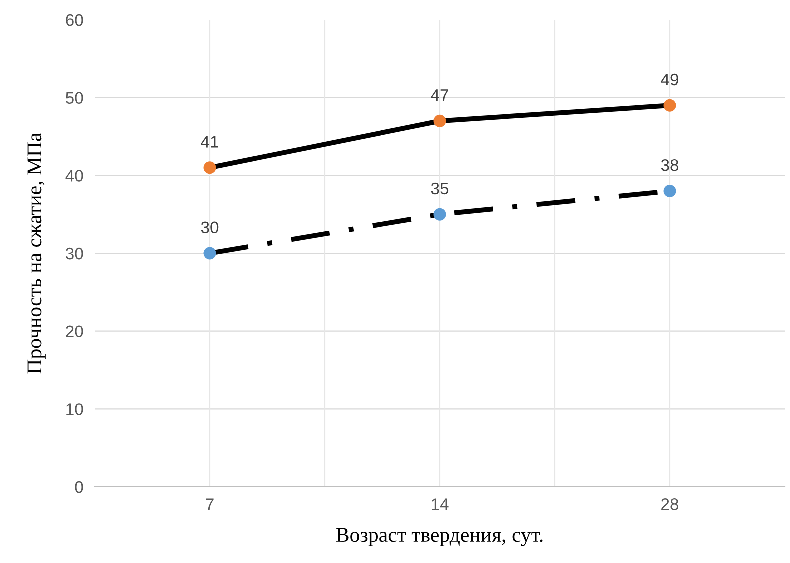 The image size is (790, 563). What do you see at coordinates (210, 504) in the screenshot?
I see `x-tick-label: 7` at bounding box center [210, 504].